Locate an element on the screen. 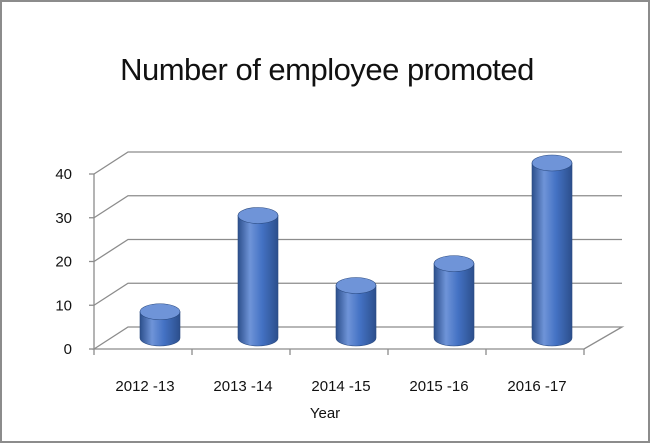 The height and width of the screenshot is (445, 650). y-tick-label: 40 is located at coordinates (63, 174).